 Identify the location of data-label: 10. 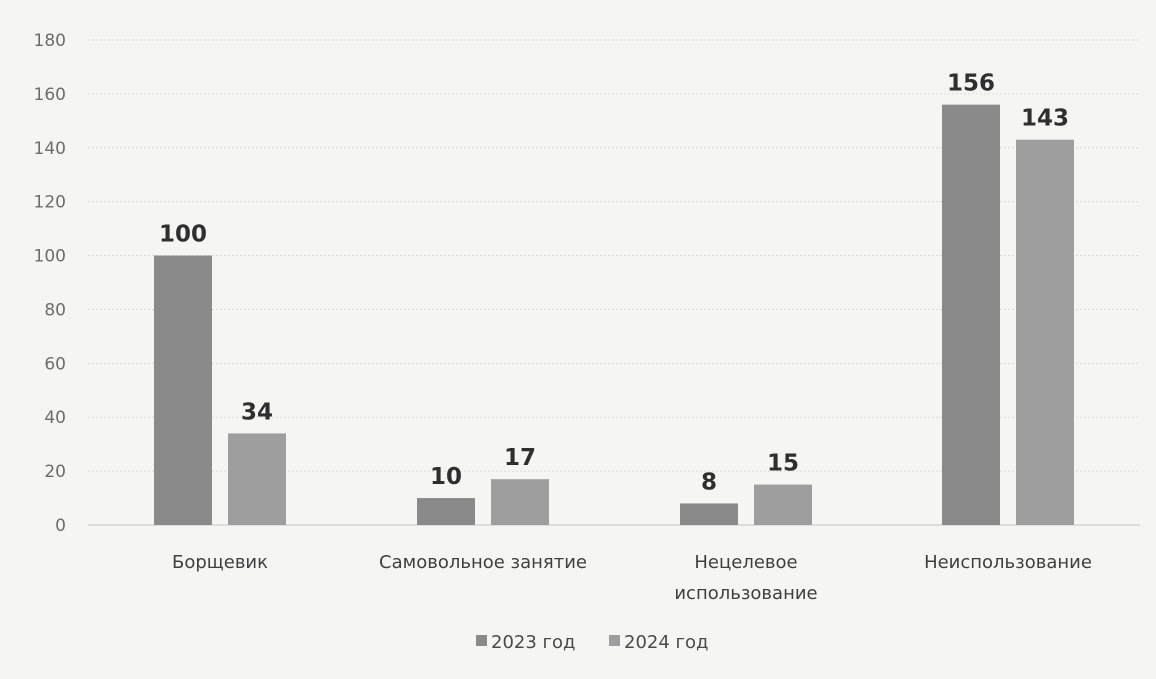
(446, 477).